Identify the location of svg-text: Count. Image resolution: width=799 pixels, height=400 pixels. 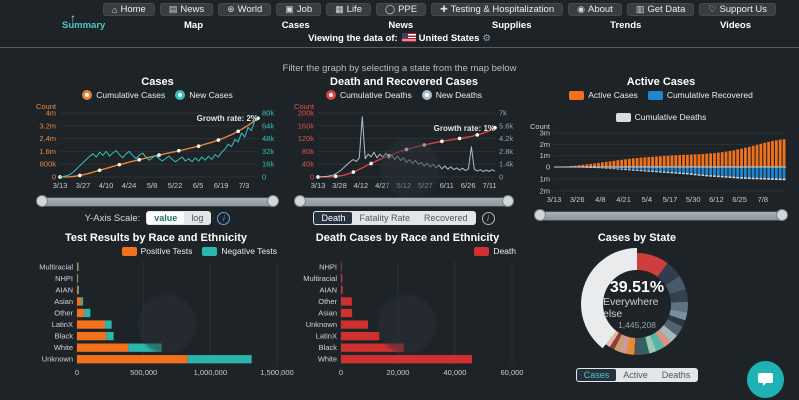
(304, 106).